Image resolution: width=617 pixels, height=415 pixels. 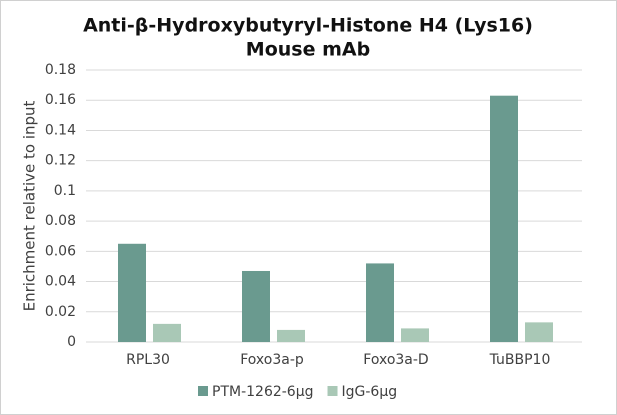 What do you see at coordinates (71, 342) in the screenshot?
I see `y-tick-label: 0` at bounding box center [71, 342].